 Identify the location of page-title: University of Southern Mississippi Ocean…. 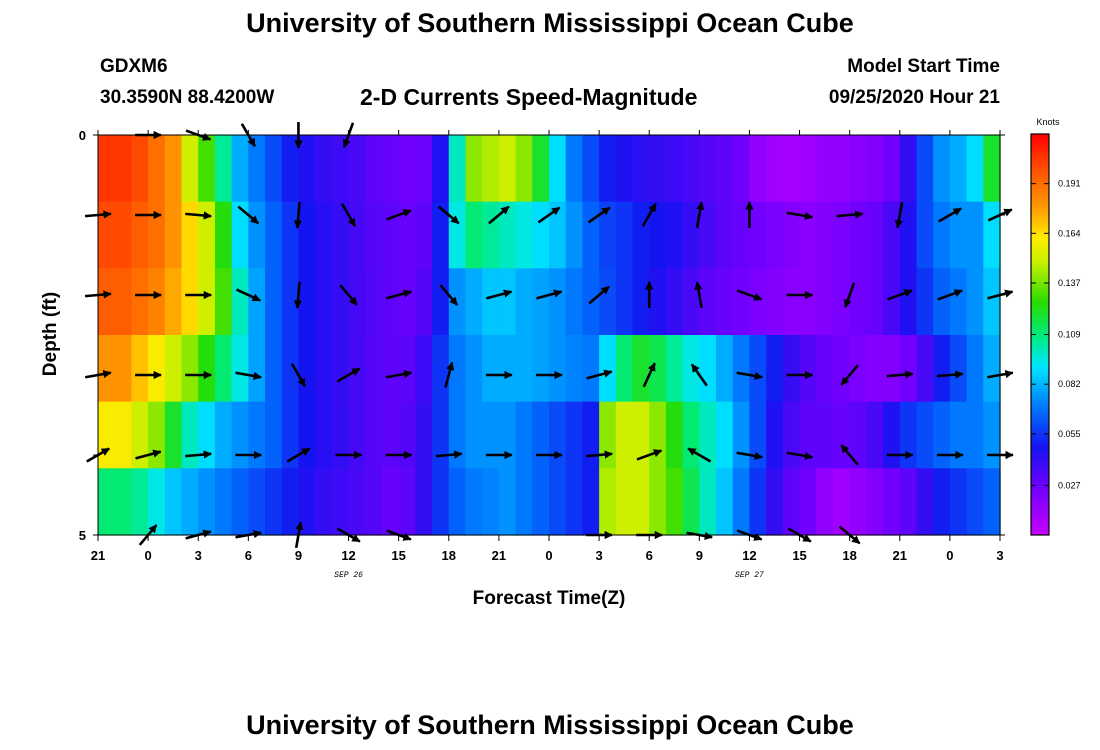
(550, 23).